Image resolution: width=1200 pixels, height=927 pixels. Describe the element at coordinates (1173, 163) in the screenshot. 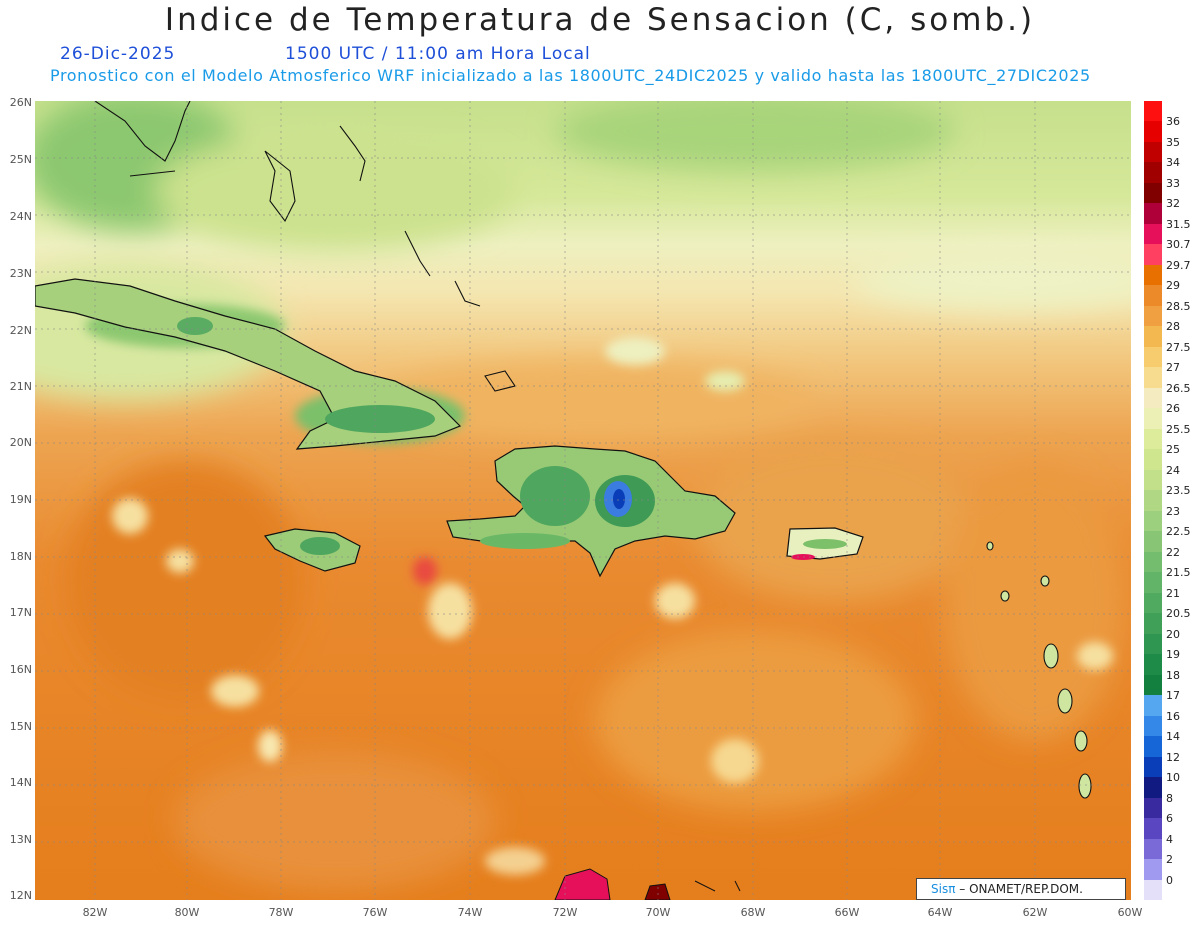

I see `color-level-label: 34` at that location.